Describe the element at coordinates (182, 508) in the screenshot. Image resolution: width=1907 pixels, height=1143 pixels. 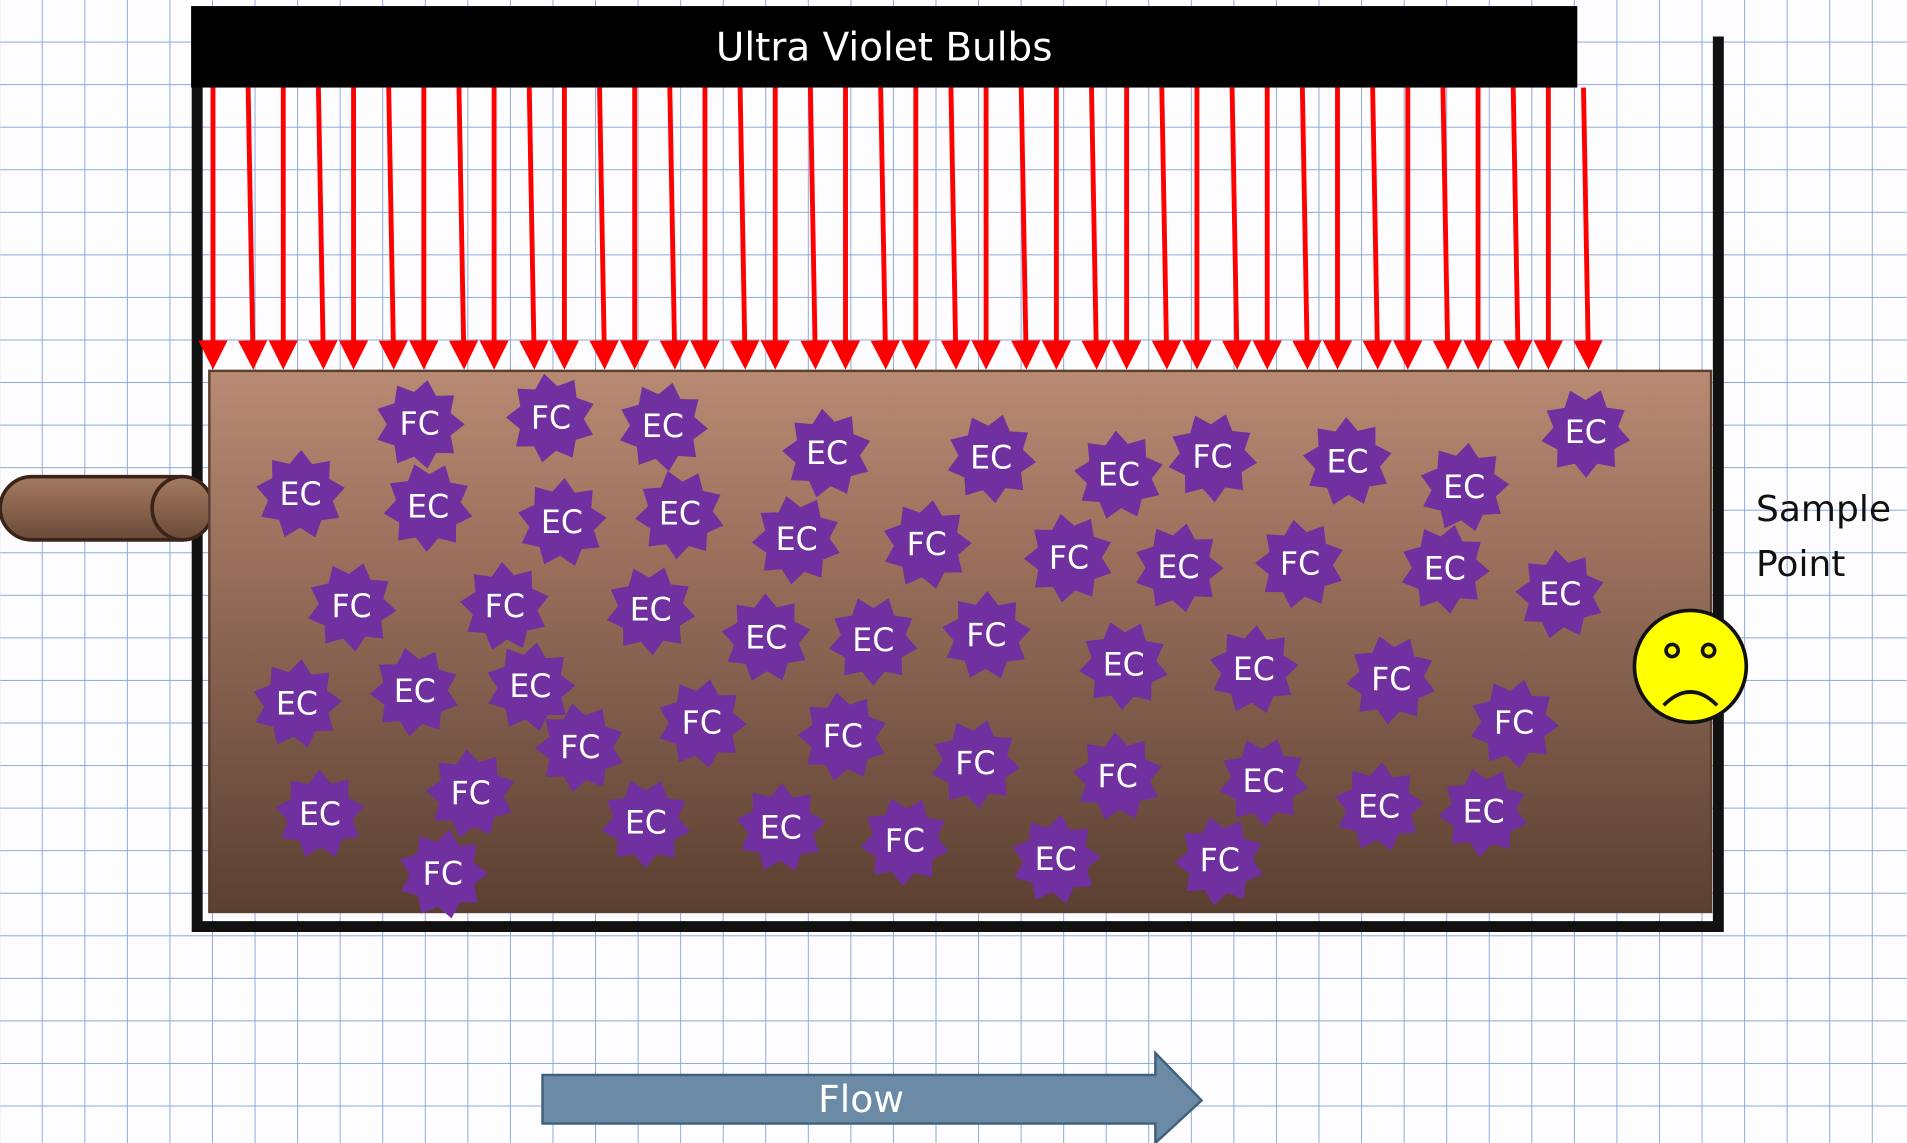
I see `pipe-end` at that location.